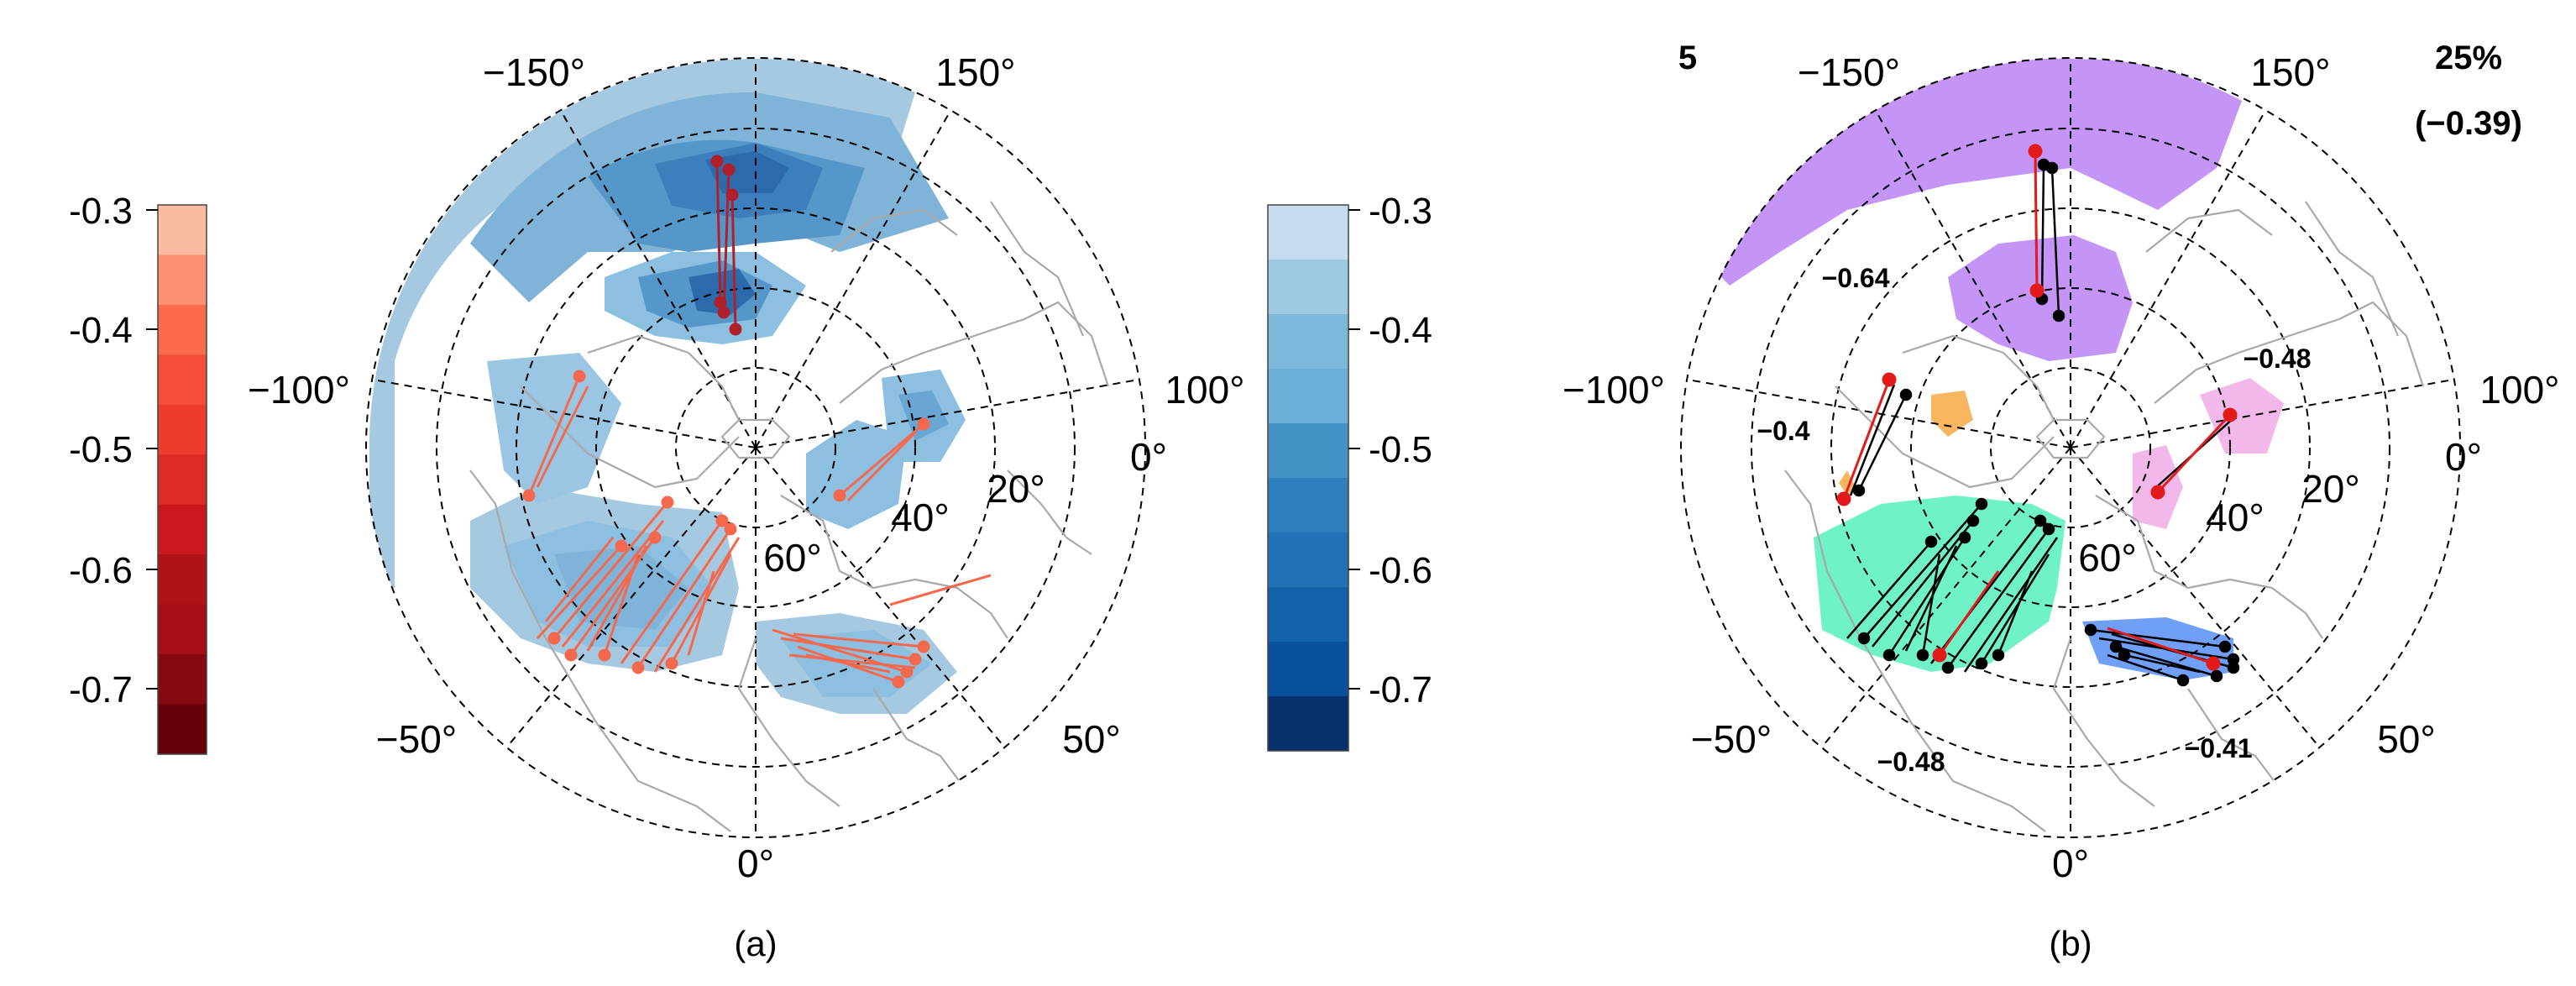 This screenshot has height=986, width=2576. What do you see at coordinates (1688, 58) in the screenshot?
I see `cluster-count: 5` at bounding box center [1688, 58].